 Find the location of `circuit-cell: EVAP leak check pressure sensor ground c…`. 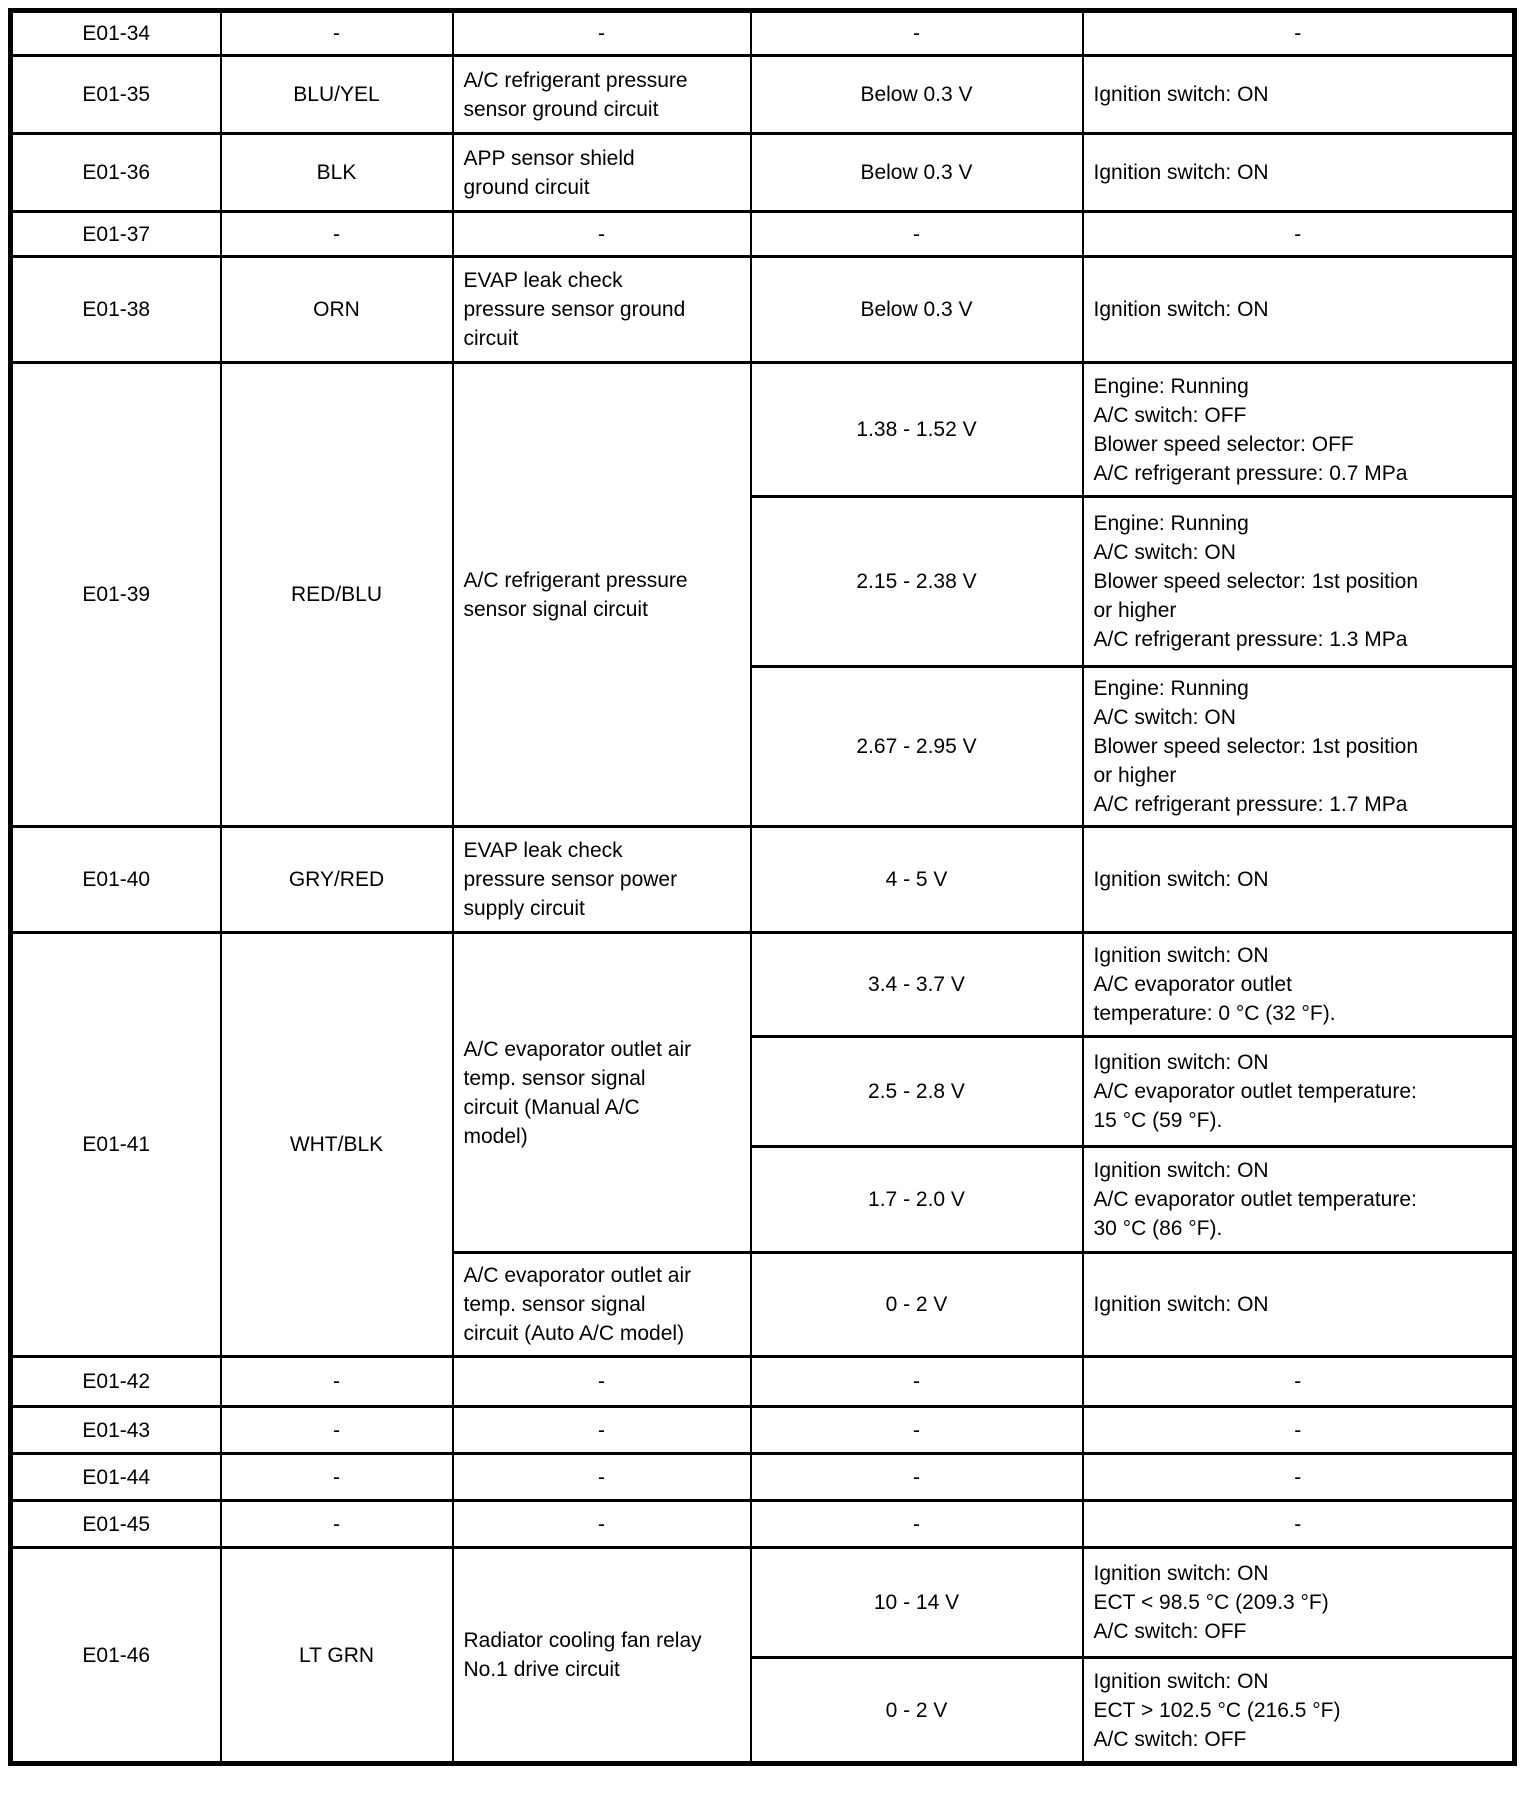

circuit-cell: EVAP leak check pressure sensor ground c… is located at coordinates (601, 309).